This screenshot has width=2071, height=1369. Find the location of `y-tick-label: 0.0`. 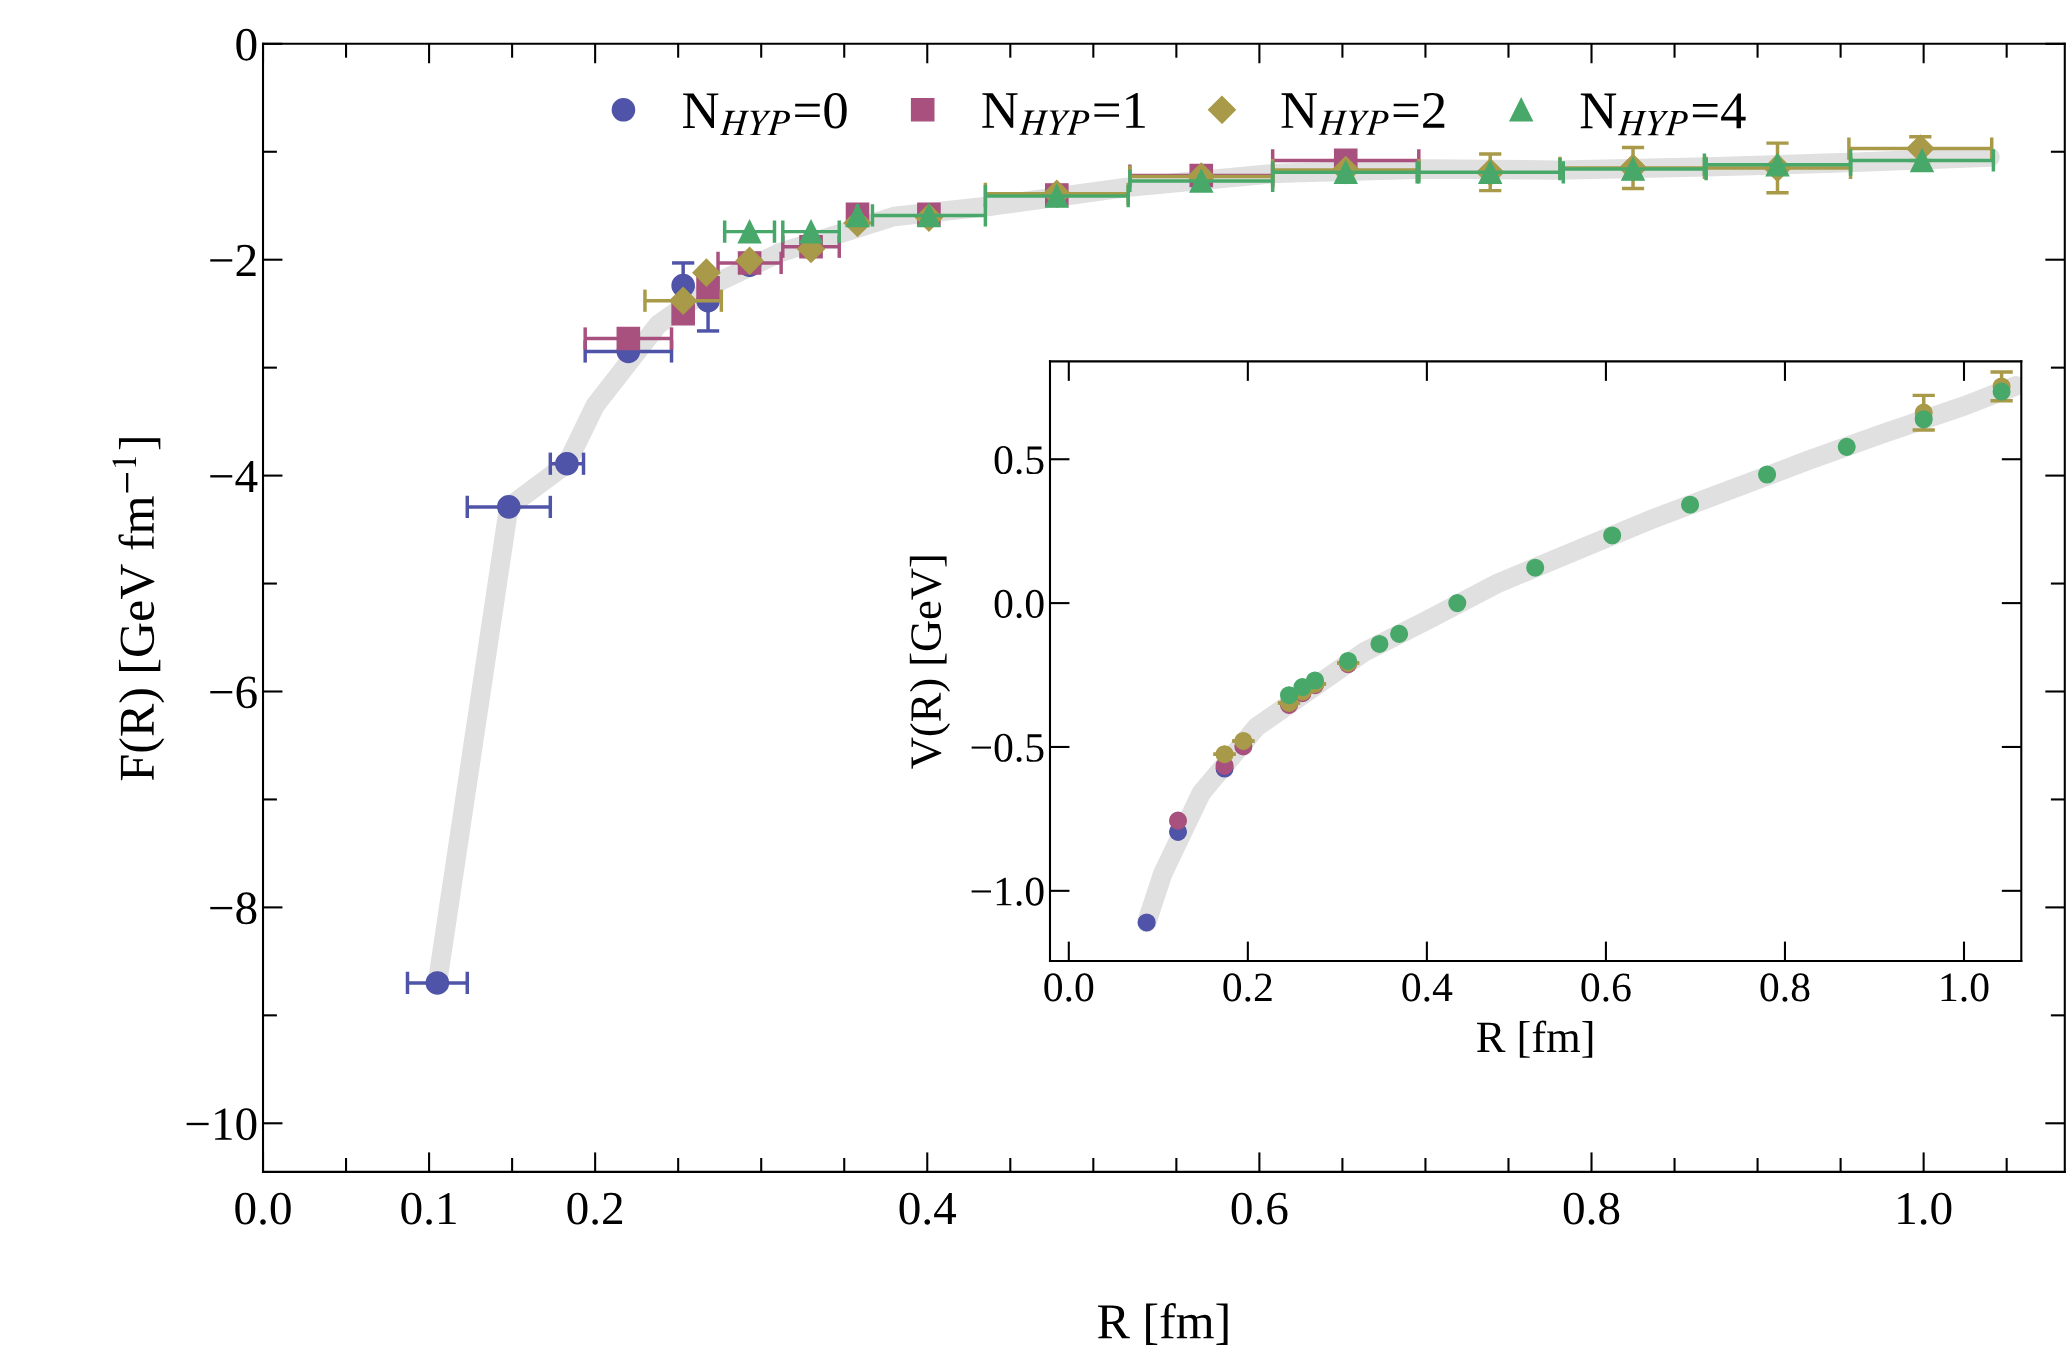

y-tick-label: 0.0 is located at coordinates (1019, 604).